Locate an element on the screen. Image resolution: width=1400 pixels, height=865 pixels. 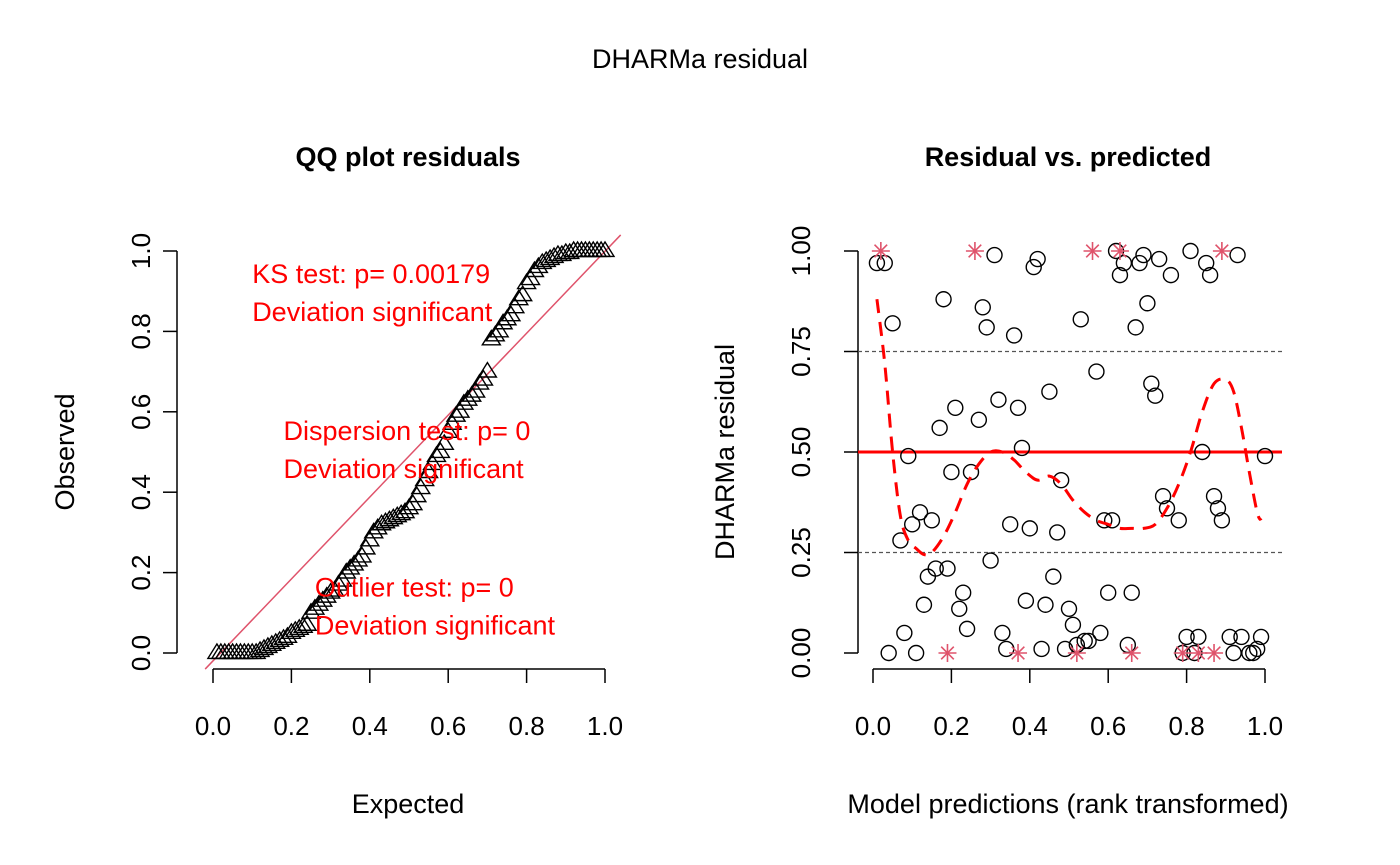
qq-x-tick-label: 0.2 is located at coordinates (291, 726).